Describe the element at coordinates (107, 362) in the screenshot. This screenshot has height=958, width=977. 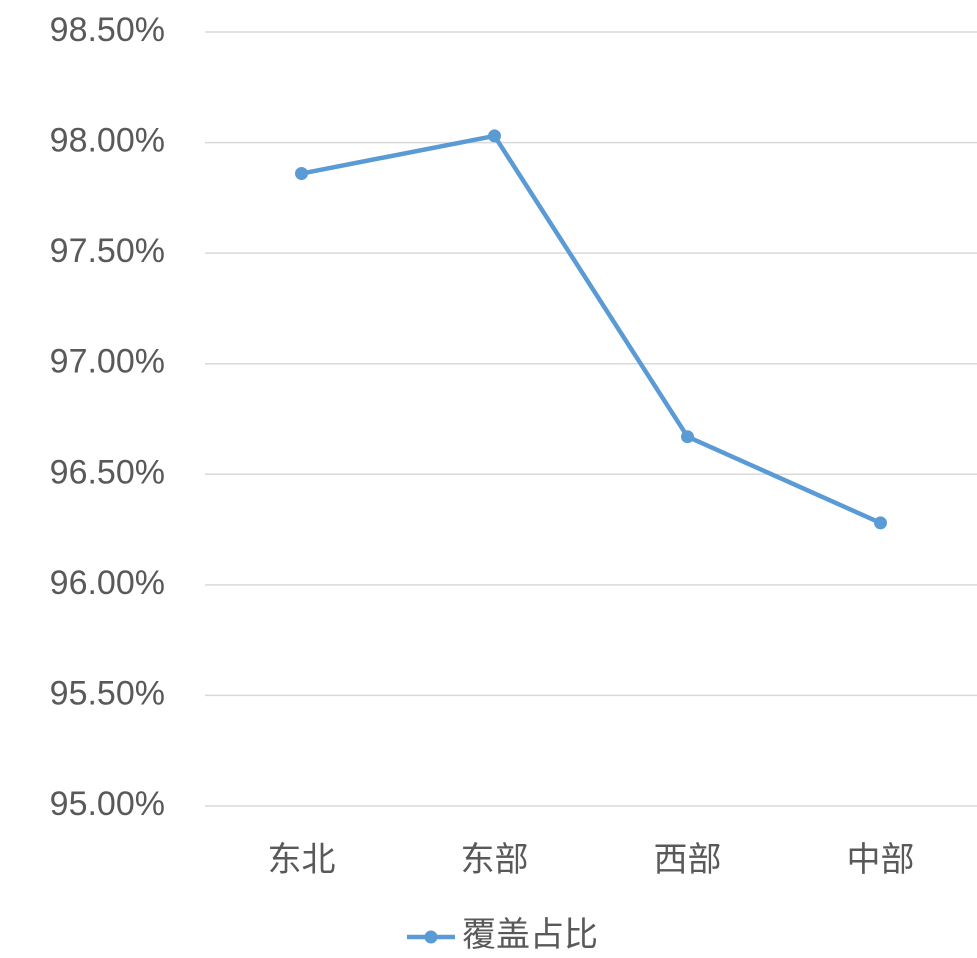
I see `y-tick-label: 97.00%` at that location.